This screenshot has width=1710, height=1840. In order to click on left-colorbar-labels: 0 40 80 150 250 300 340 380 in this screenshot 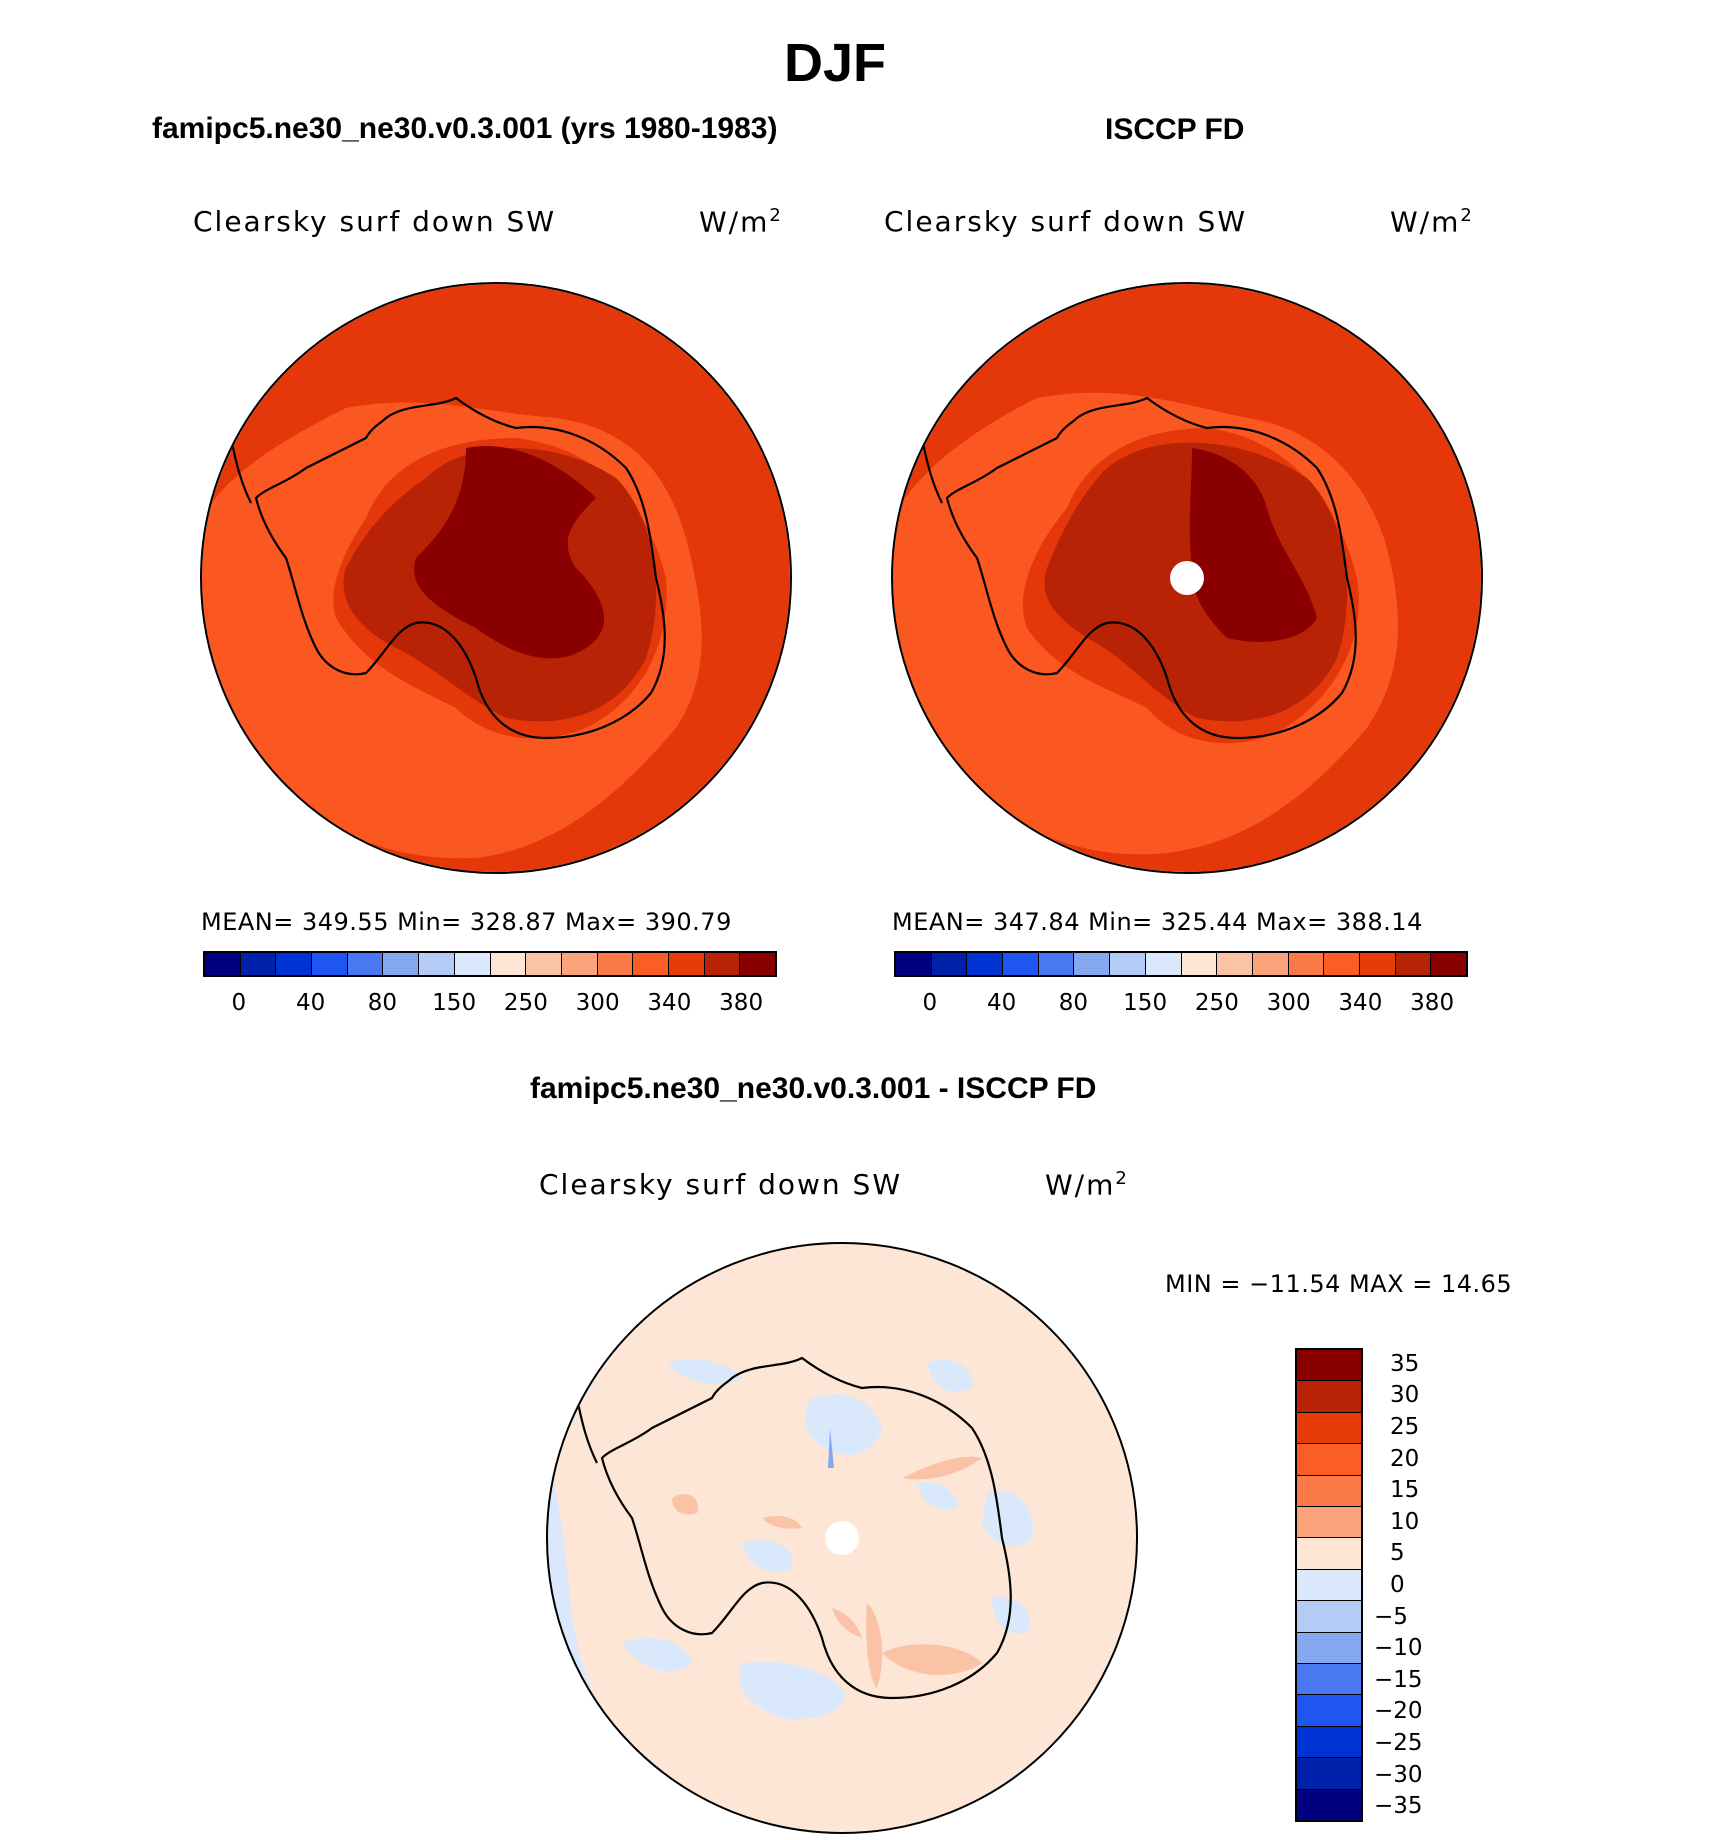, I will do `click(490, 1005)`.